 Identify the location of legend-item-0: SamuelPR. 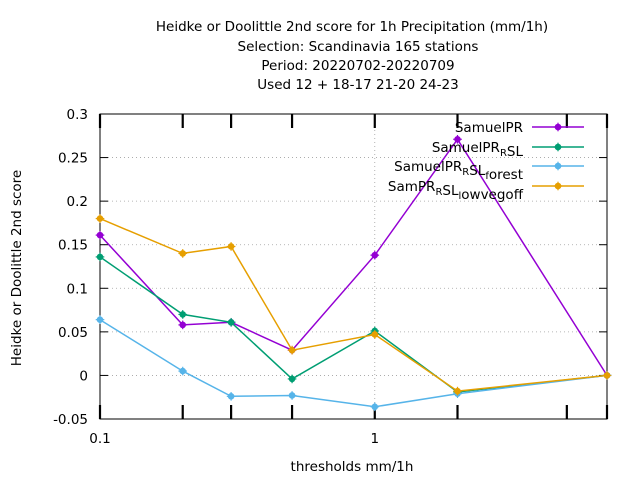
(519, 128).